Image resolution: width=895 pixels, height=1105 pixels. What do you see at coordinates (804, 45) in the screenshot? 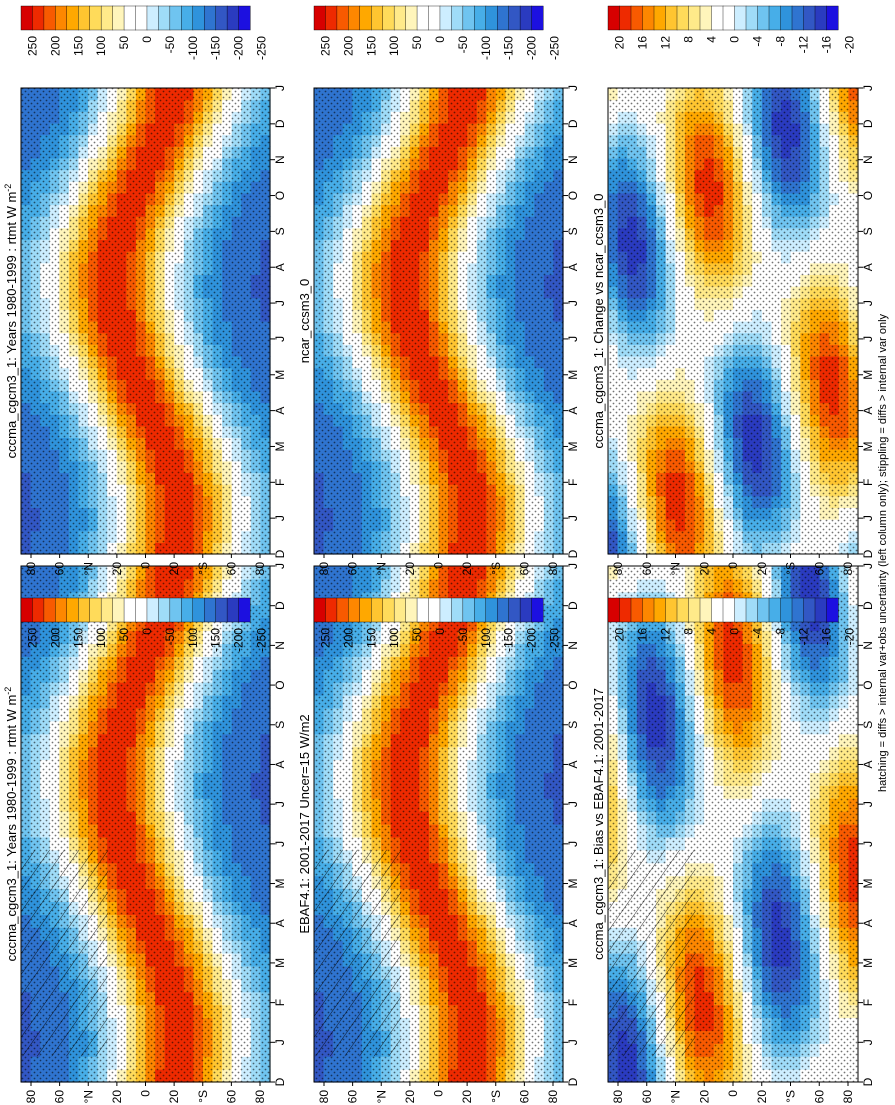
I see `colorbar-tick-label: -12` at bounding box center [804, 45].